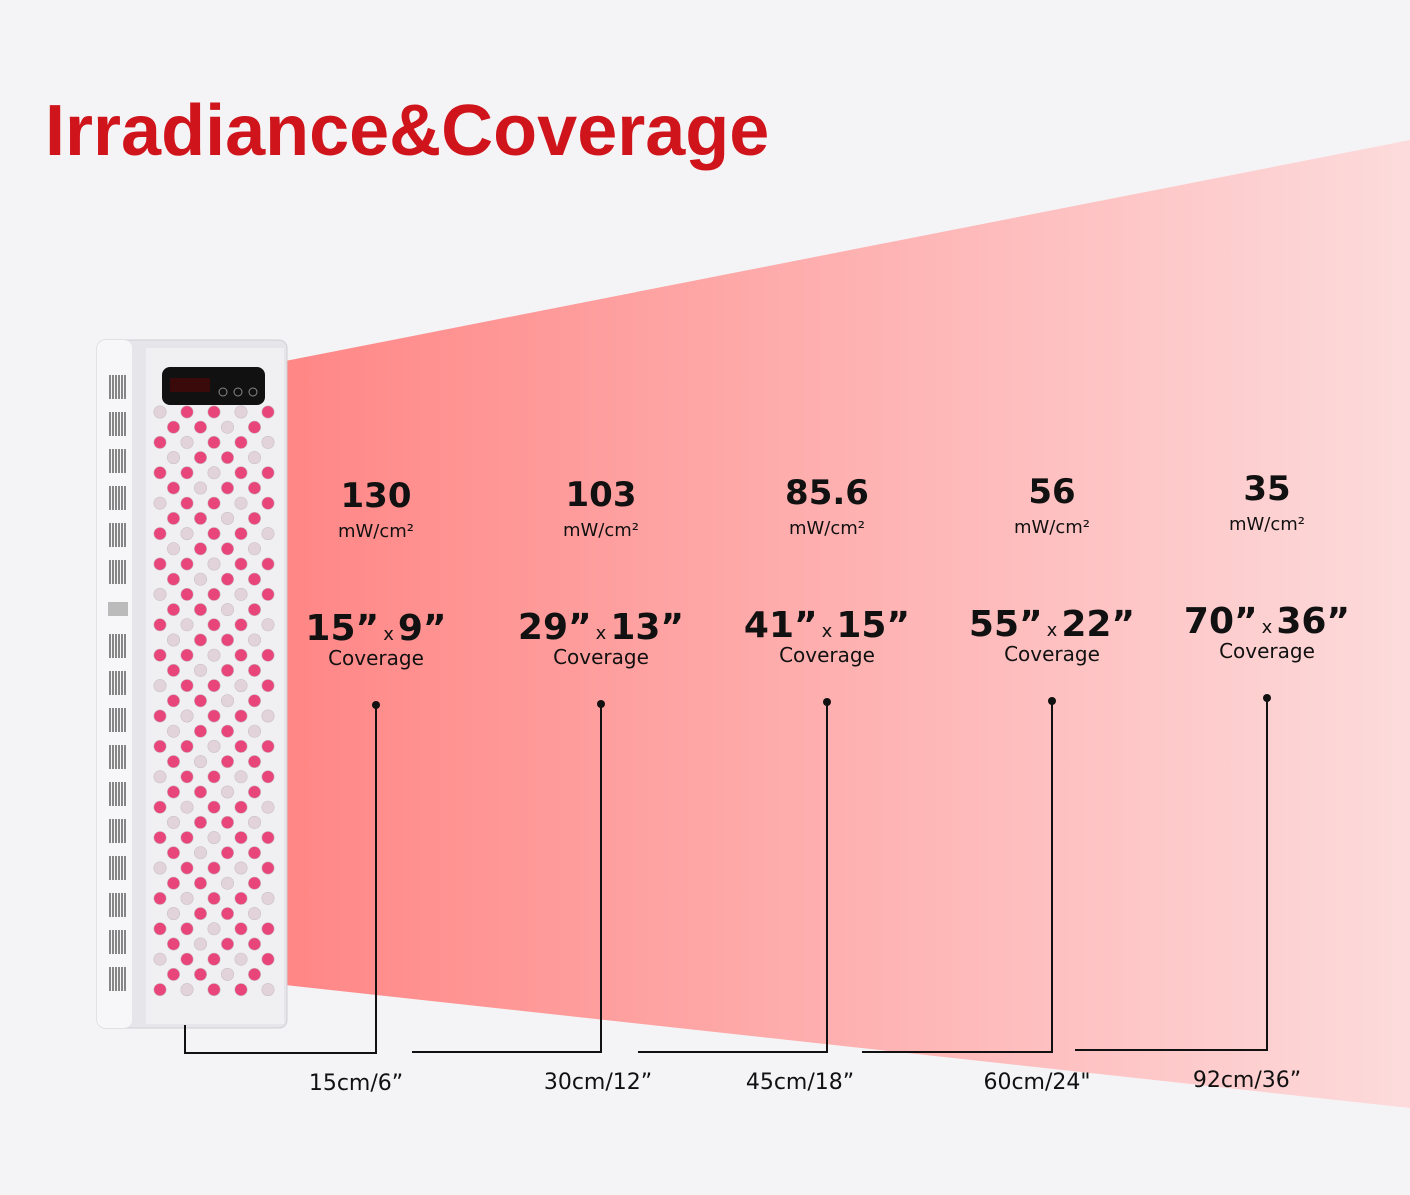  Describe the element at coordinates (827, 625) in the screenshot. I see `coverage-size: 41” x 15”` at that location.